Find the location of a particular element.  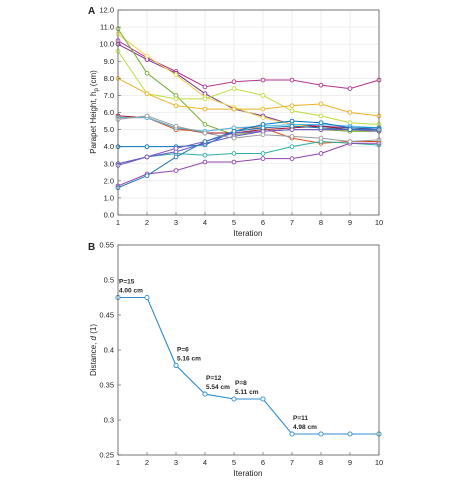

panel-a-ytick-label: 2.0 is located at coordinates (109, 180).